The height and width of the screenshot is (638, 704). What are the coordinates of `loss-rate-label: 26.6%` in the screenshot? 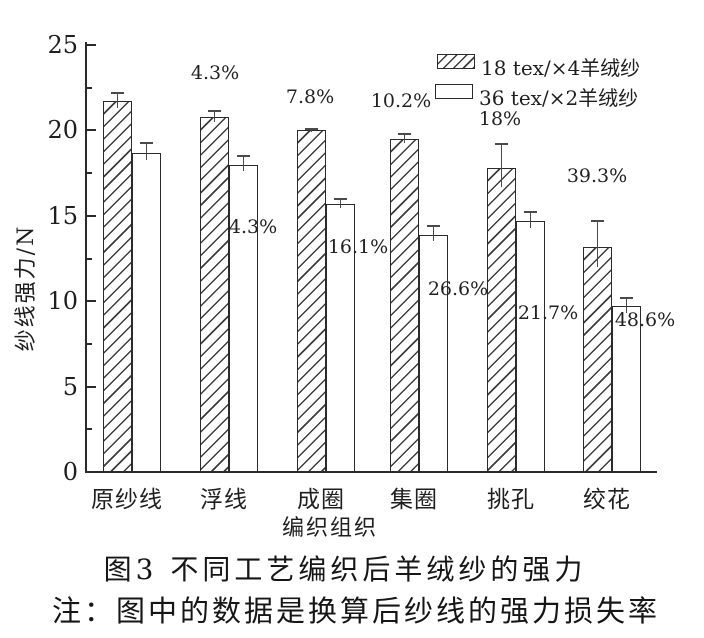 It's located at (458, 289).